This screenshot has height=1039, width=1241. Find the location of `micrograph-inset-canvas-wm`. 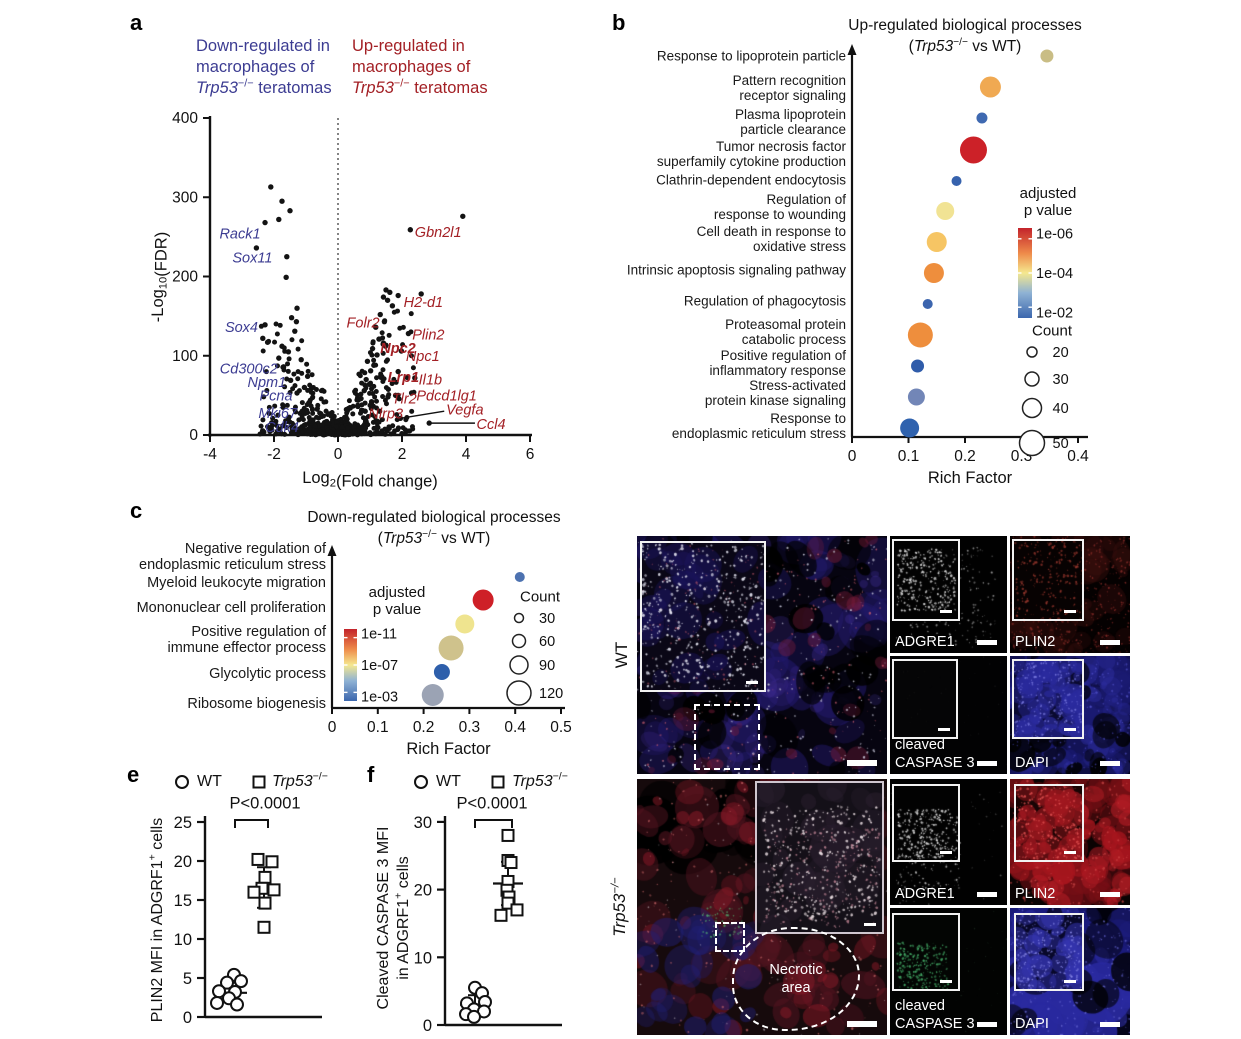

micrograph-inset-canvas-wm is located at coordinates (703, 616).